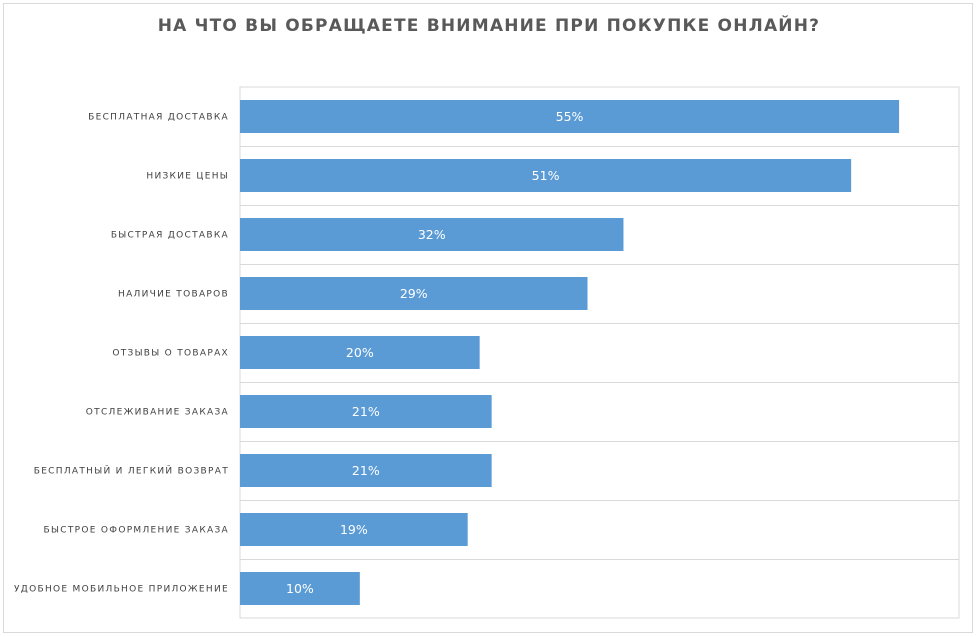 The width and height of the screenshot is (978, 637). Describe the element at coordinates (121, 590) in the screenshot. I see `category-label: УДОБНОЕ МОБИЛЬНОЕ ПРИЛОЖЕНИЕ` at that location.